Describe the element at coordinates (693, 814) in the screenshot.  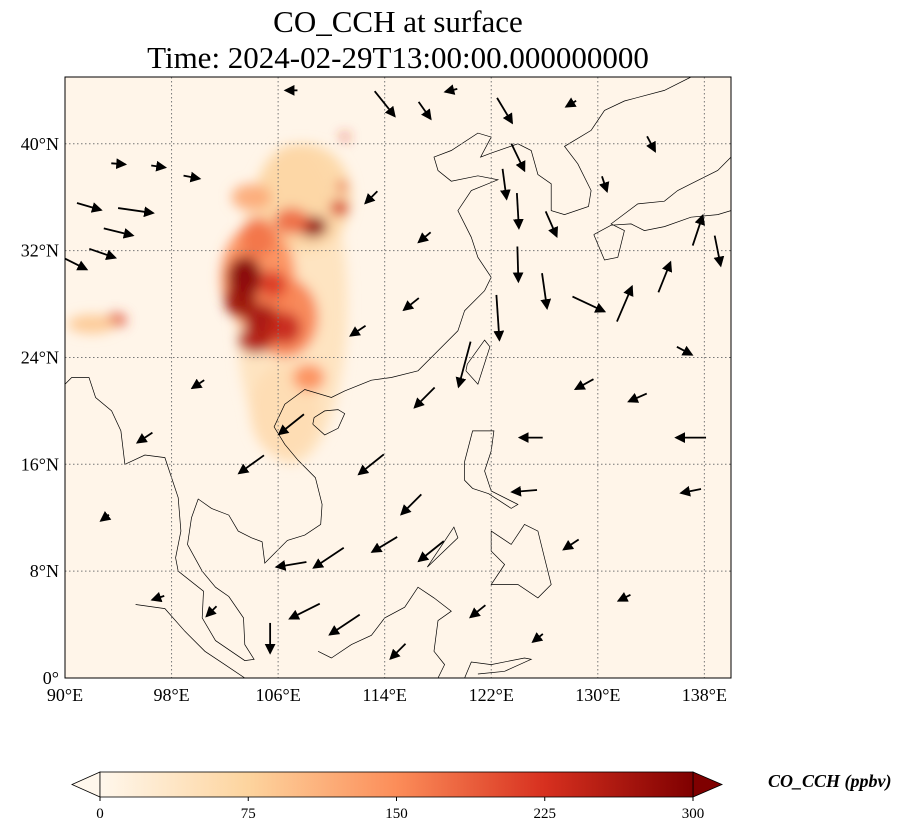
I see `colorbar-tick-label: 300` at that location.